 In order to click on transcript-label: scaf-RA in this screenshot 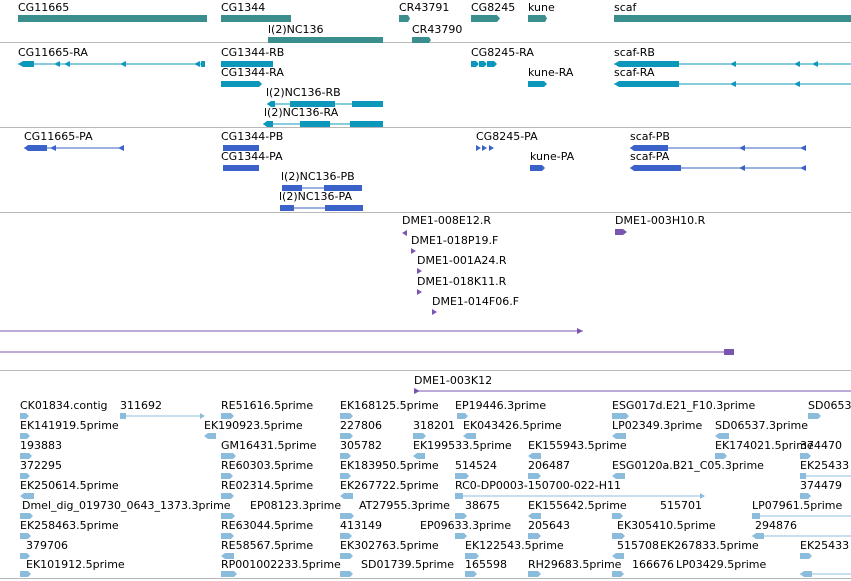, I will do `click(634, 72)`.